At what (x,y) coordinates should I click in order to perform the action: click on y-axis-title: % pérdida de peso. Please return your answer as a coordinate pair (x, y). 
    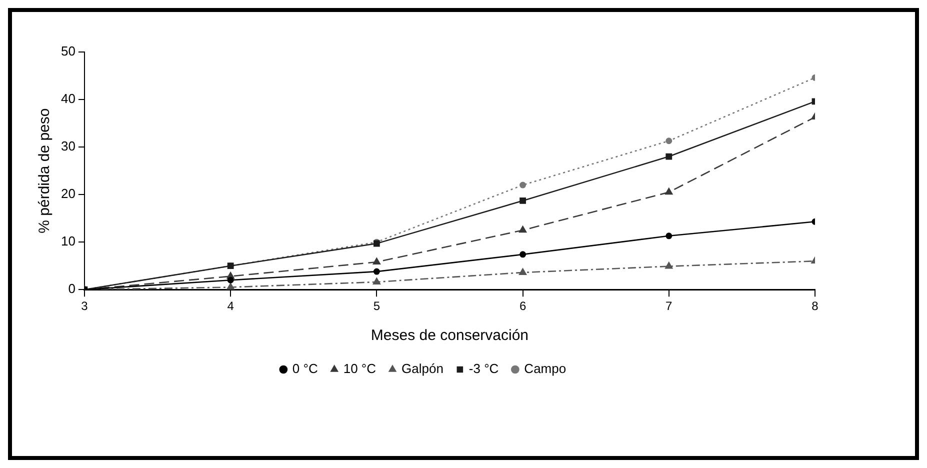
    Looking at the image, I should click on (45, 171).